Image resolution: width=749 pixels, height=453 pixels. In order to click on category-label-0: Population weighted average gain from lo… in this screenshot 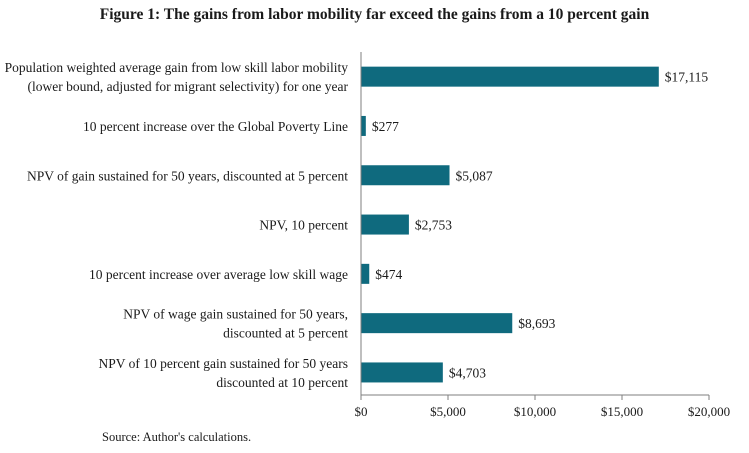, I will do `click(177, 77)`.